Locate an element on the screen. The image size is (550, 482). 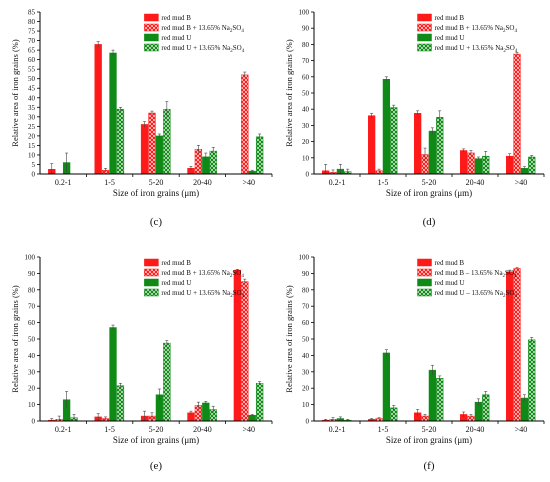
y-tick-label: 10 is located at coordinates (32, 155).